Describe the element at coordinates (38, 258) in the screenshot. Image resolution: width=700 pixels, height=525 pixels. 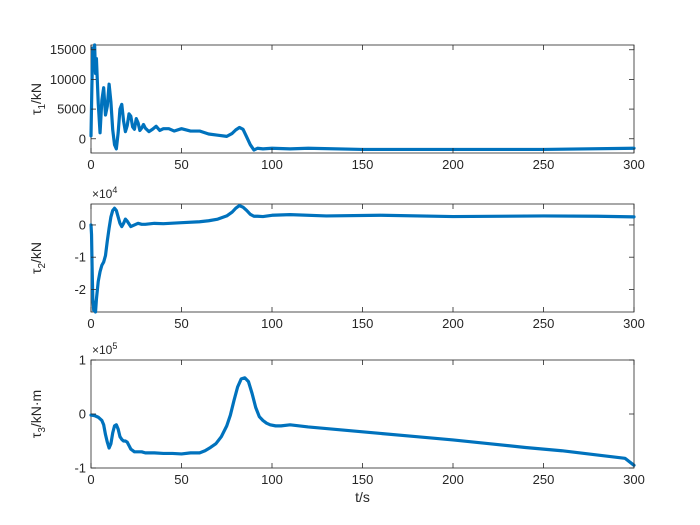
I see `y-axis-label: τ2/kN` at that location.